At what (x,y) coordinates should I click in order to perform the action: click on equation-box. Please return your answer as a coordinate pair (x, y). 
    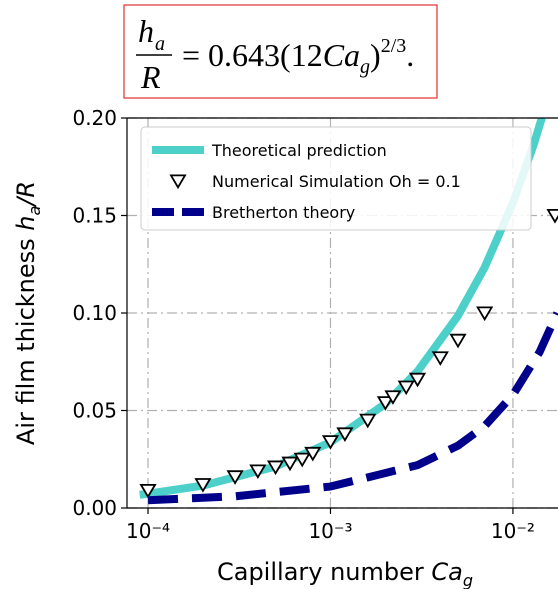
    Looking at the image, I should click on (280, 51).